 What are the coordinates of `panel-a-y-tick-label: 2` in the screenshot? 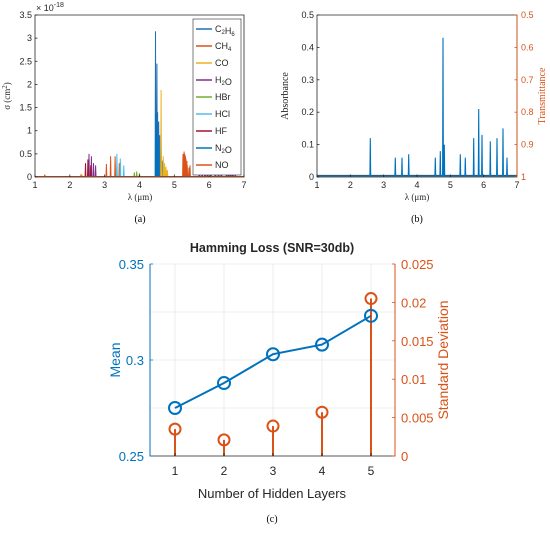 It's located at (29, 84).